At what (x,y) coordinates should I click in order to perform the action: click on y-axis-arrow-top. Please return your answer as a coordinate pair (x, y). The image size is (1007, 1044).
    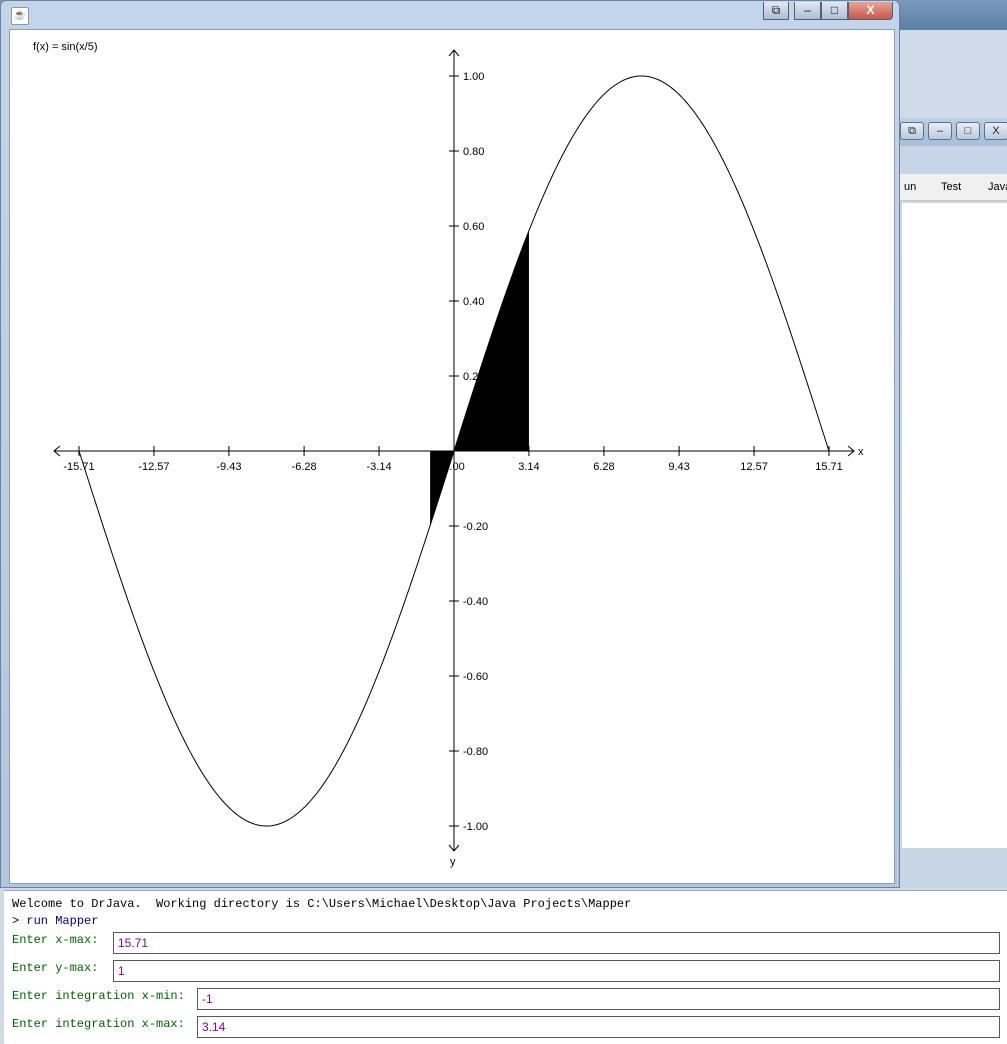
    Looking at the image, I should click on (454, 53).